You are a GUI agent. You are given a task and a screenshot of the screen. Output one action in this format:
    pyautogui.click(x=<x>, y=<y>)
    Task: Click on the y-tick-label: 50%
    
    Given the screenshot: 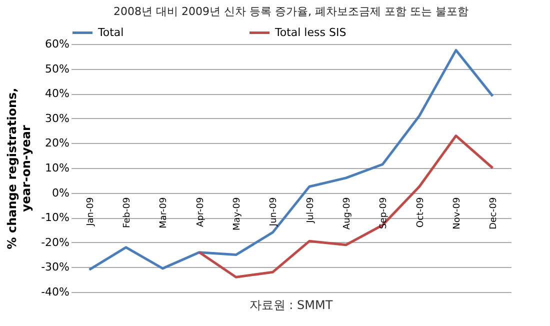 What is the action you would take?
    pyautogui.click(x=57, y=69)
    